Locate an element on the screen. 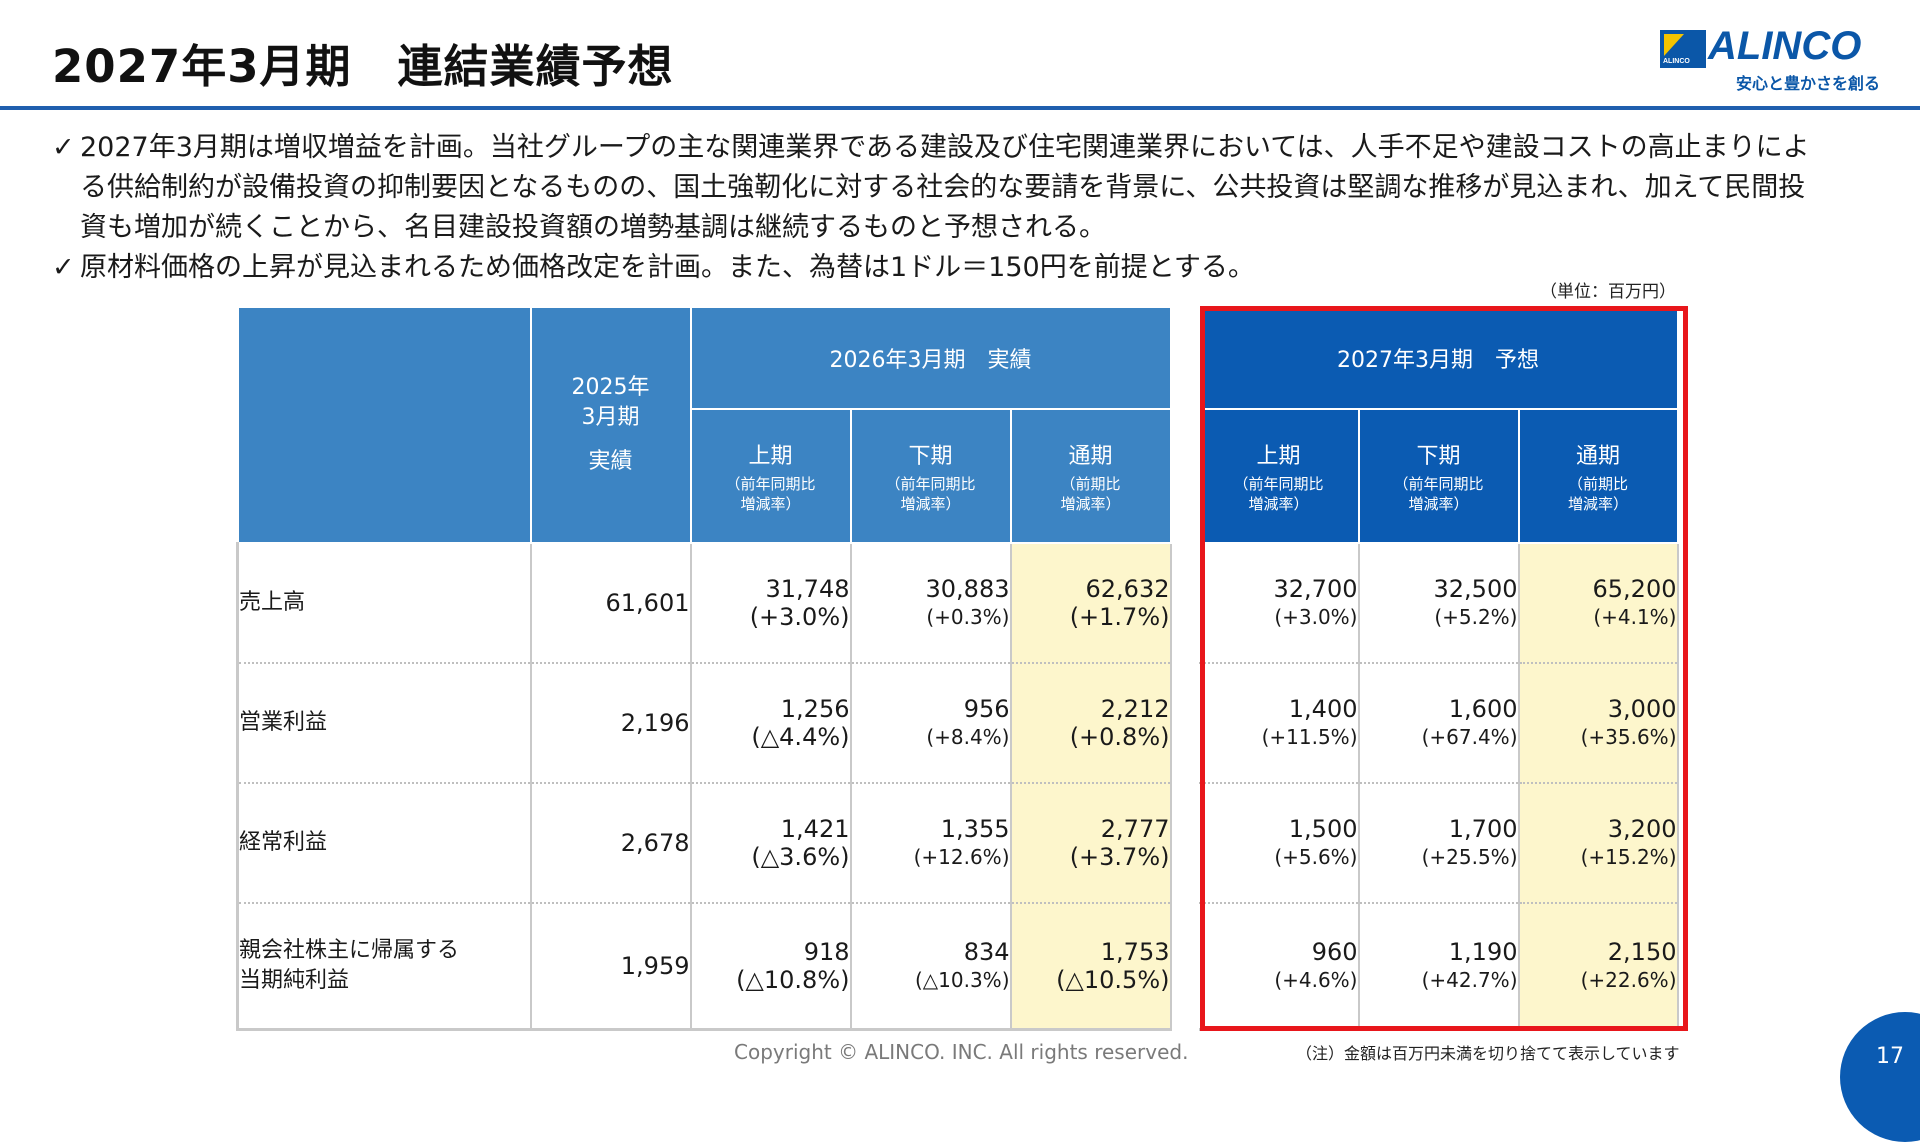 Image resolution: width=1920 pixels, height=1142 pixels. cell-forecast-h2: 1,190 (+42.7%) is located at coordinates (1439, 967).